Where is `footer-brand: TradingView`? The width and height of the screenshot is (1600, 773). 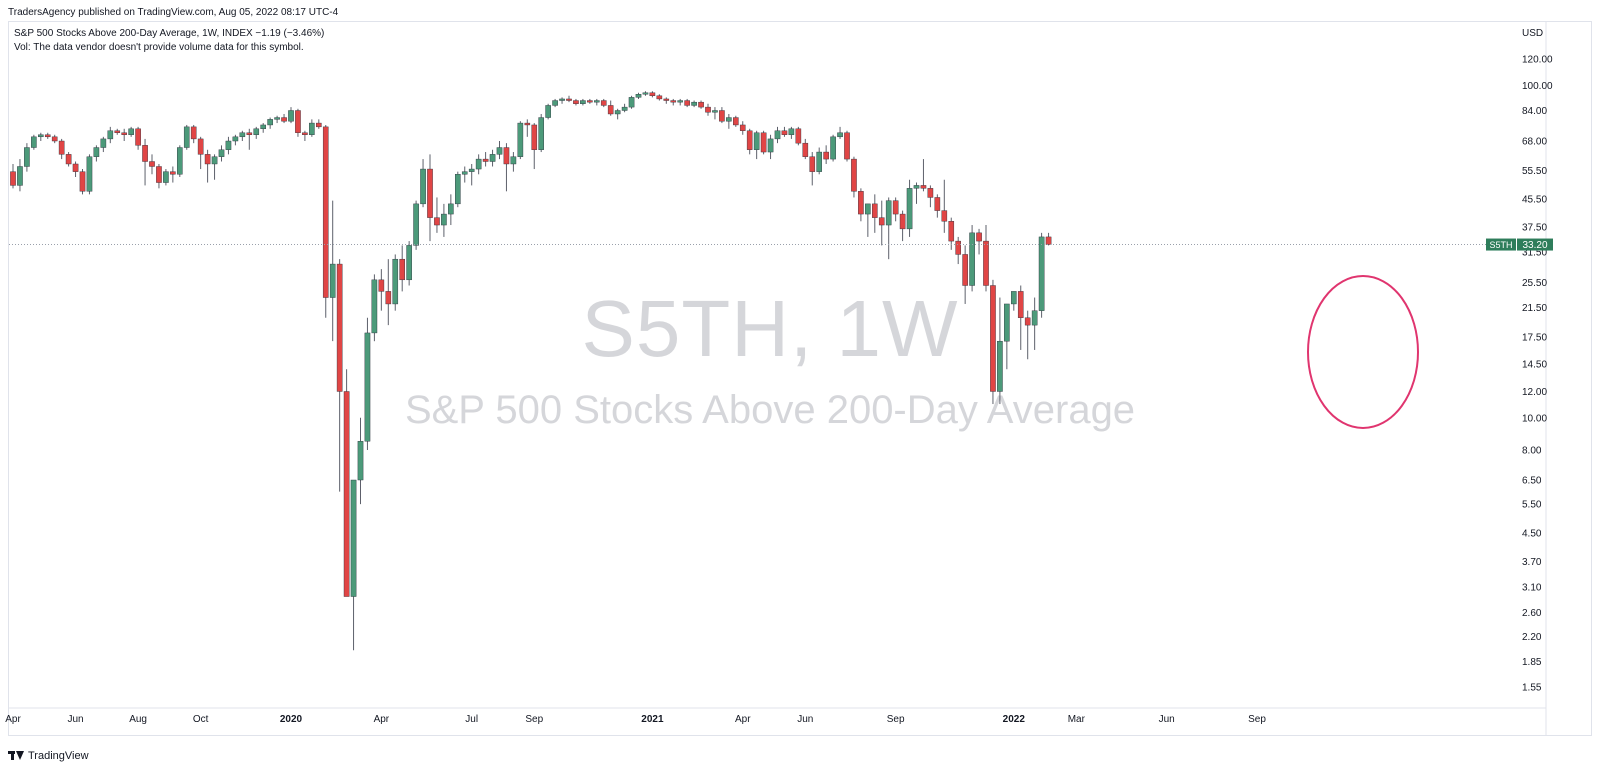
footer-brand: TradingView is located at coordinates (48, 756).